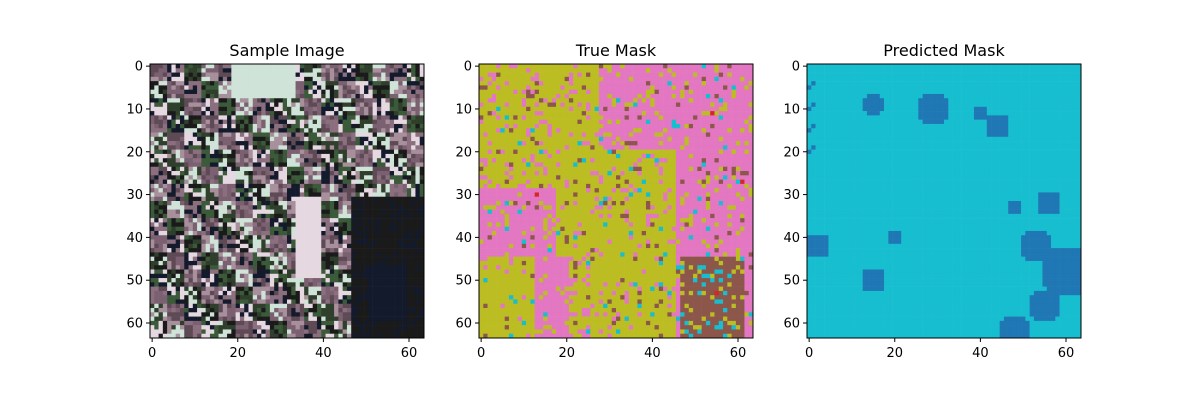 This screenshot has height=400, width=1200. Describe the element at coordinates (616, 50) in the screenshot. I see `panel-title: True Mask` at that location.